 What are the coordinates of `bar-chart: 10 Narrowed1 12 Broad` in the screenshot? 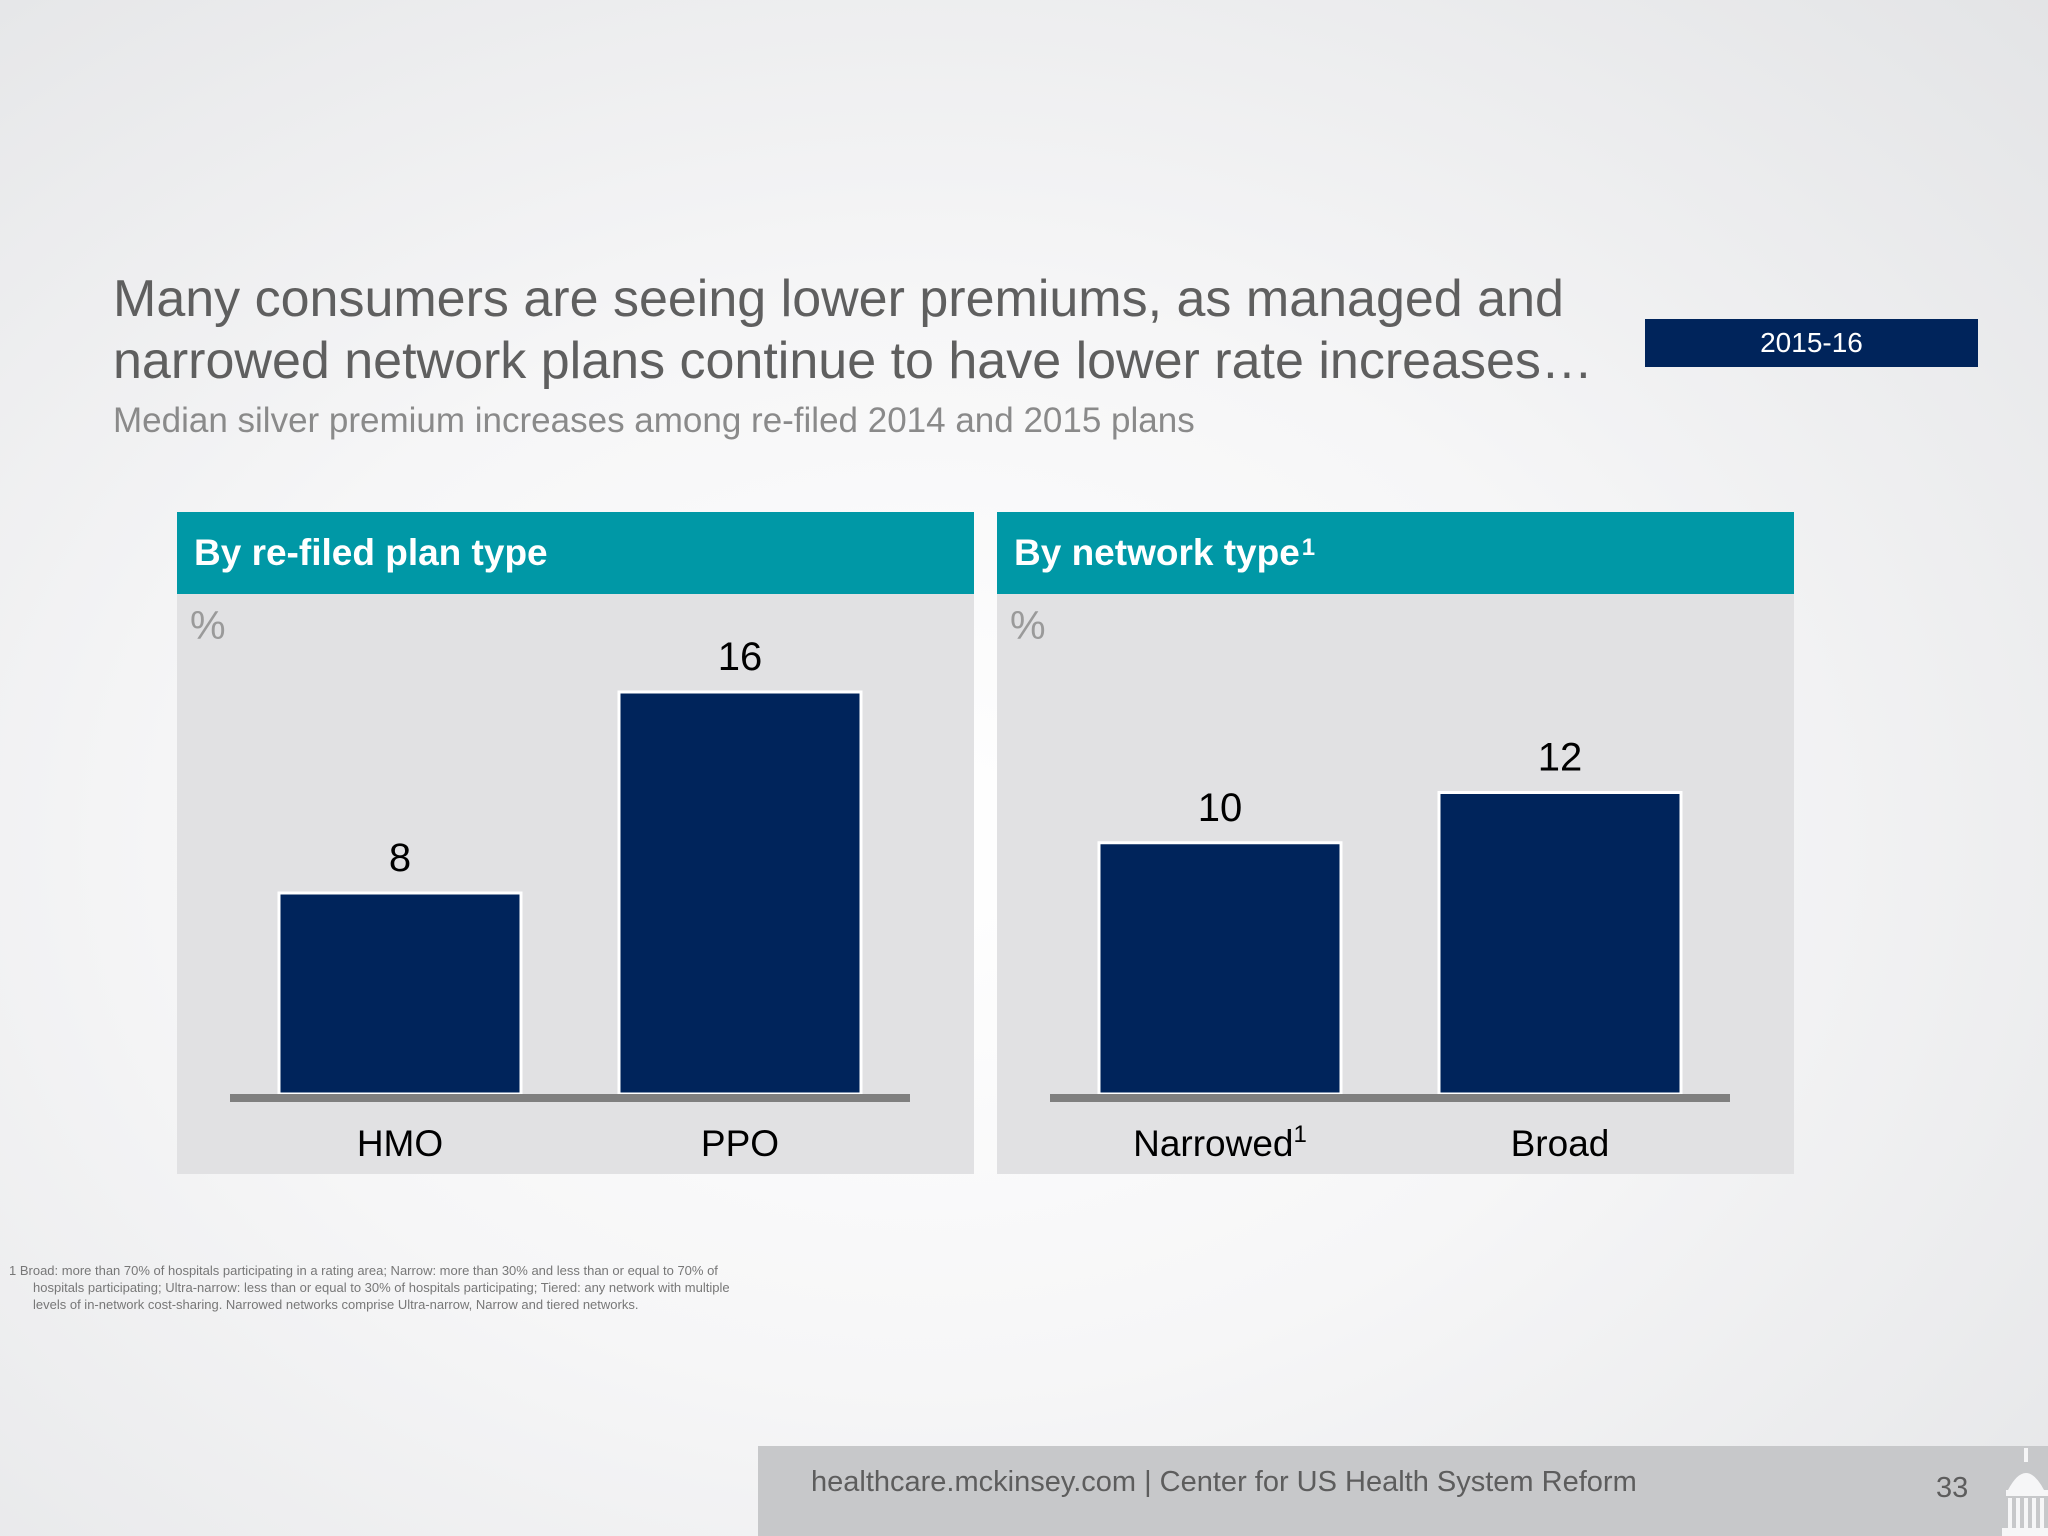 It's located at (1390, 950).